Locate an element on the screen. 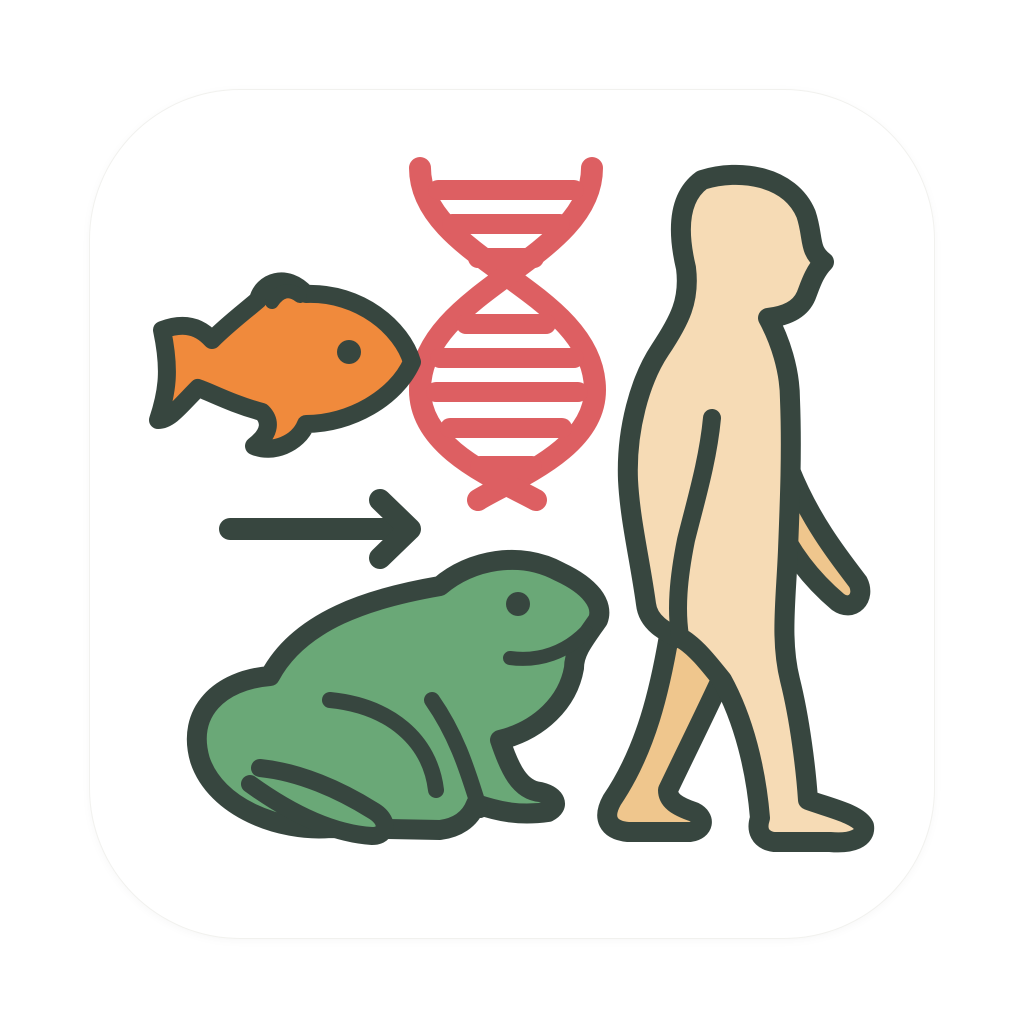 This screenshot has width=1024, height=1024. fish-eye is located at coordinates (349, 352).